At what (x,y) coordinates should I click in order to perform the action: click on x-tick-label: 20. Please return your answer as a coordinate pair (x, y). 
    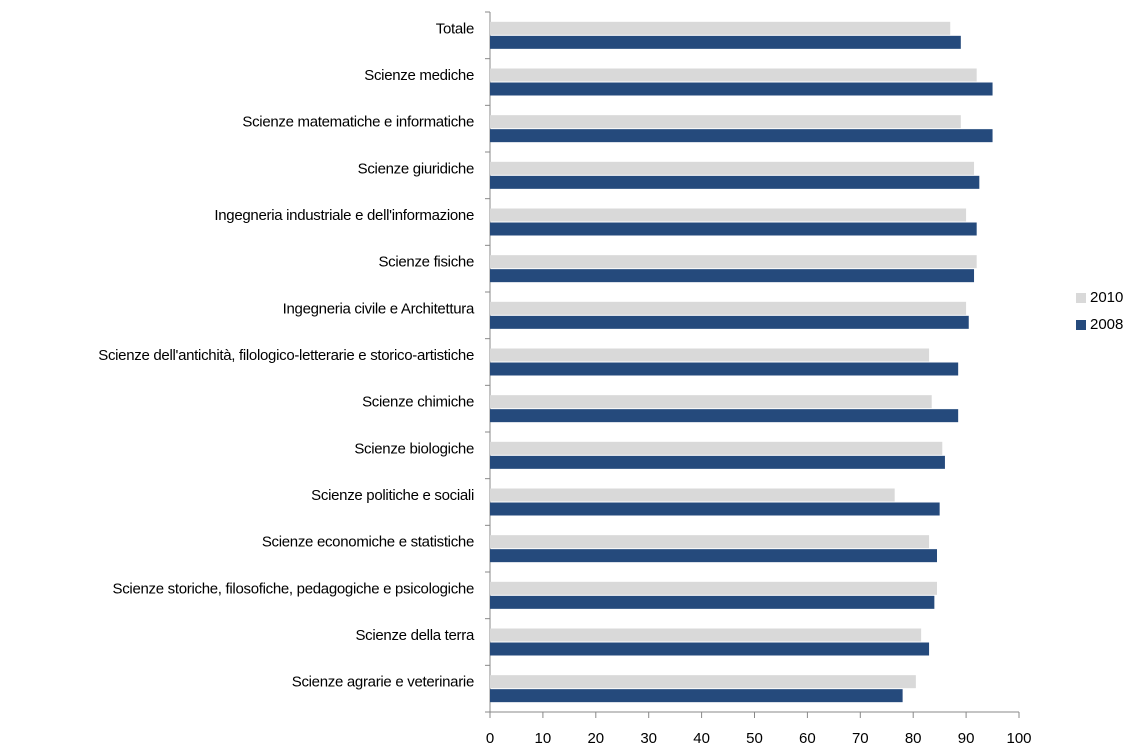
    Looking at the image, I should click on (595, 738).